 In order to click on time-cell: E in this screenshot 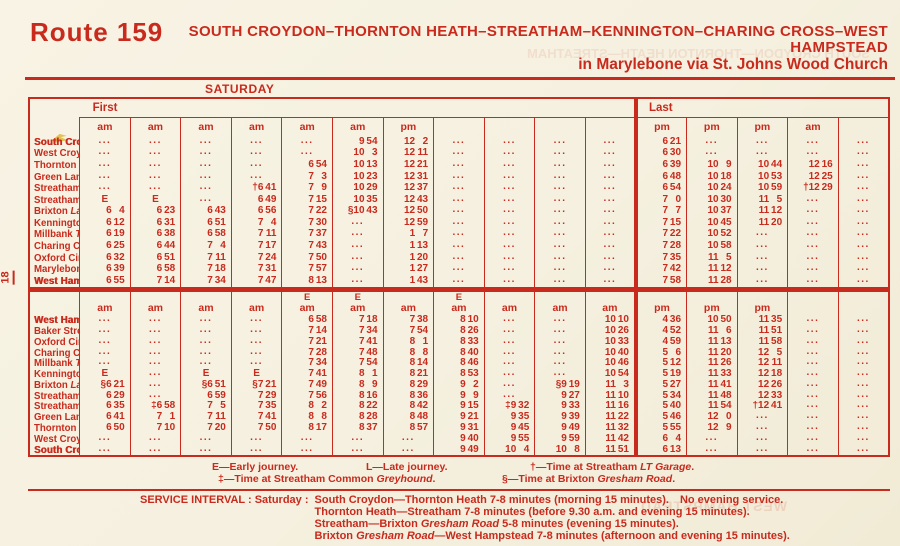, I will do `click(155, 199)`.